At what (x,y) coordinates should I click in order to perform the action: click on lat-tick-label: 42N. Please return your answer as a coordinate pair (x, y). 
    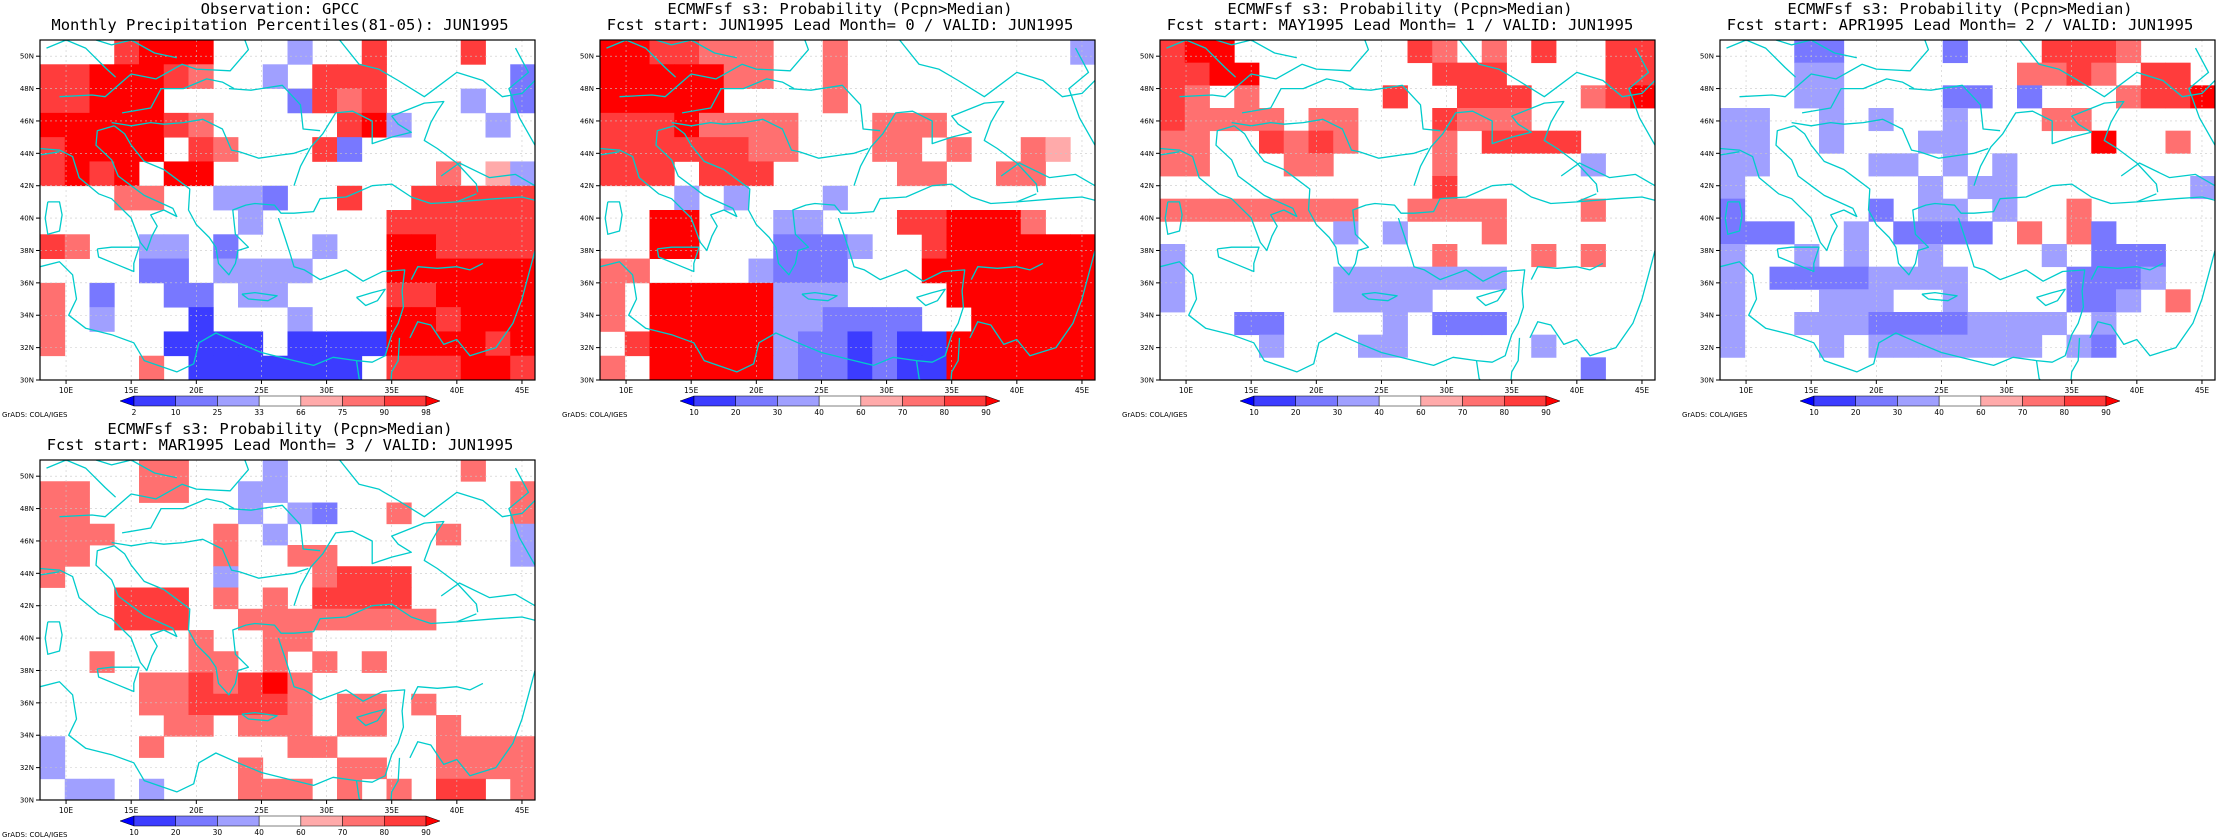
    Looking at the image, I should click on (1147, 186).